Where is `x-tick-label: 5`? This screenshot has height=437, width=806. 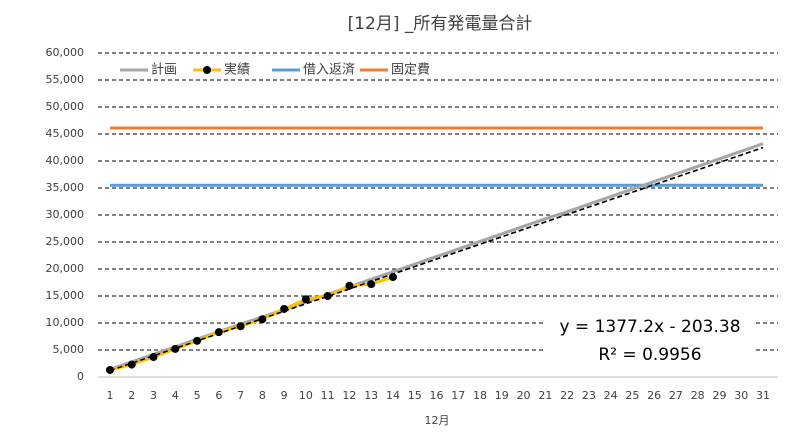 x-tick-label: 5 is located at coordinates (197, 395).